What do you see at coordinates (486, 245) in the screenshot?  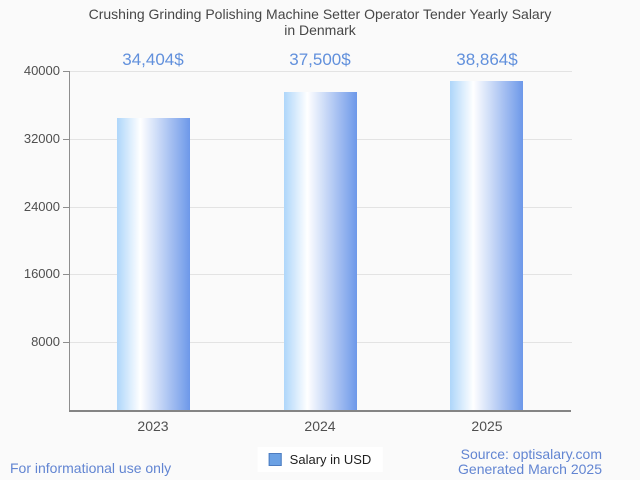 I see `bar-2025` at bounding box center [486, 245].